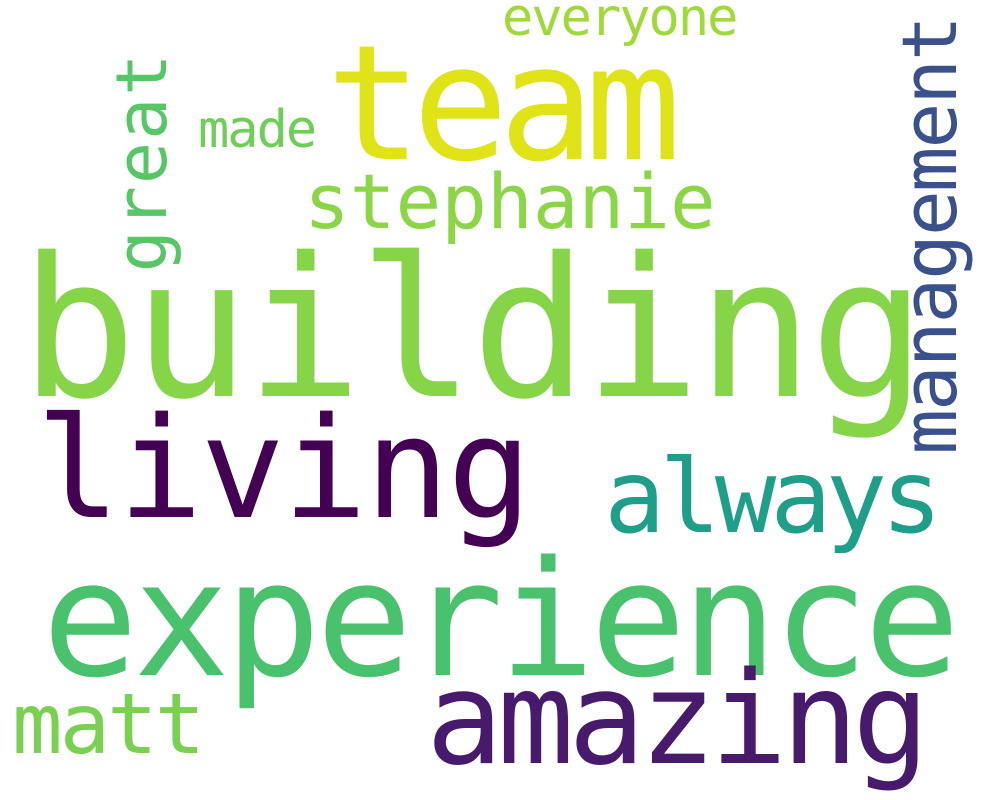 This screenshot has height=800, width=1000. Describe the element at coordinates (620, 24) in the screenshot. I see `word-everyone: everyone` at that location.